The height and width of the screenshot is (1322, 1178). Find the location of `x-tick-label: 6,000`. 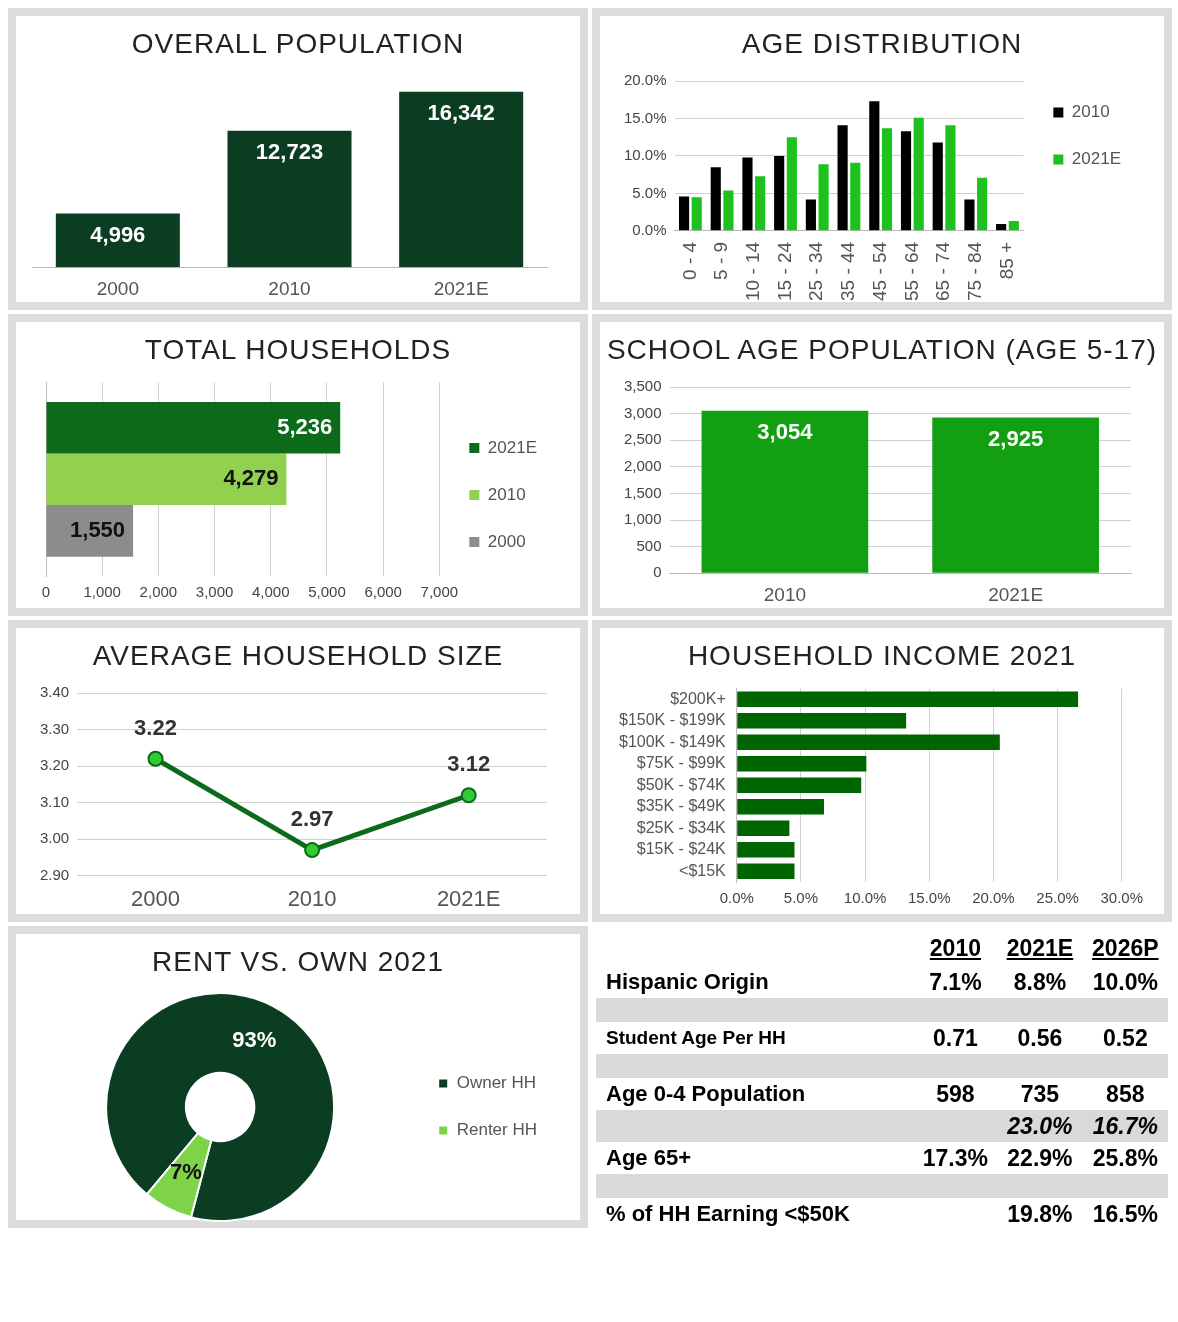

x-tick-label: 6,000 is located at coordinates (383, 592).